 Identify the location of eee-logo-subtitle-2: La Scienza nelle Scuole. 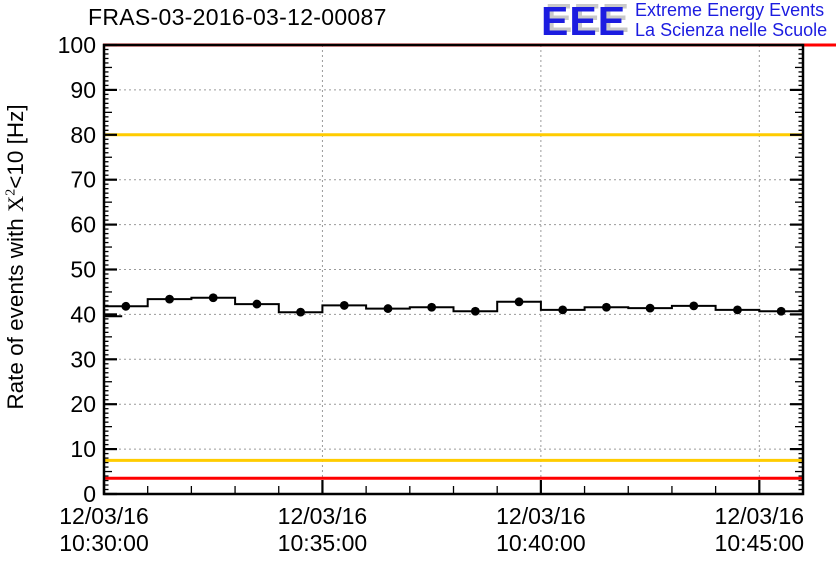
(731, 29).